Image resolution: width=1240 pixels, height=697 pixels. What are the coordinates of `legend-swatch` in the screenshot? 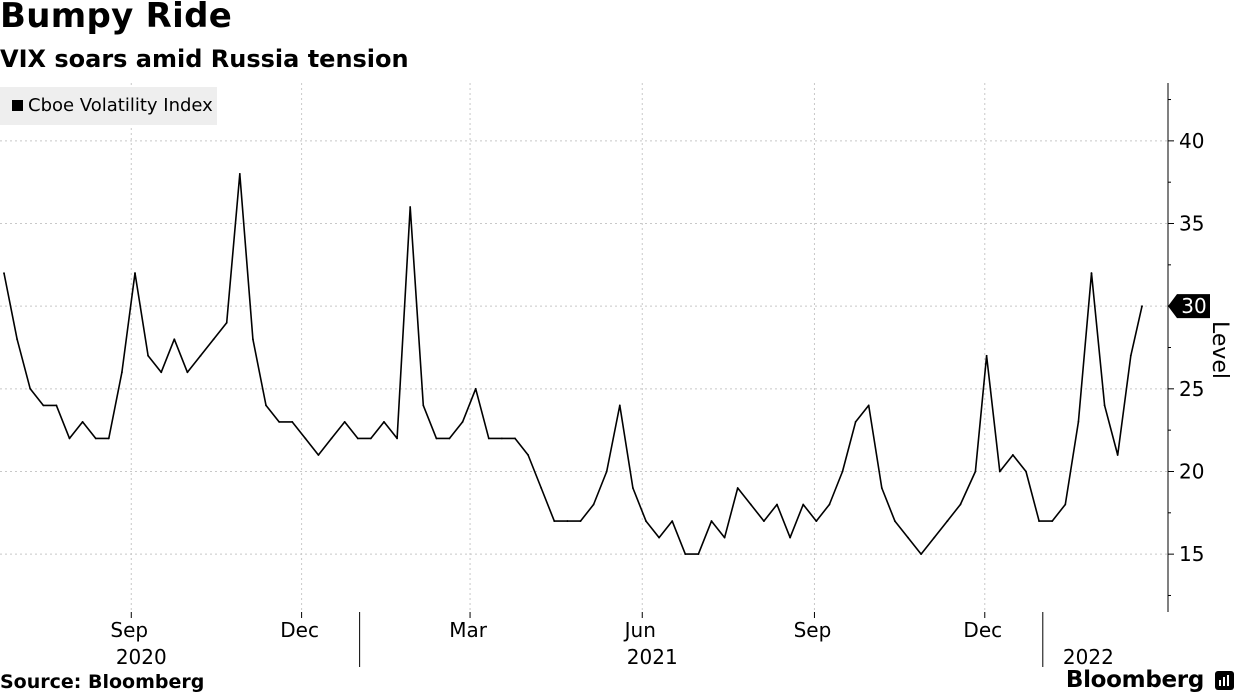 It's located at (17, 105).